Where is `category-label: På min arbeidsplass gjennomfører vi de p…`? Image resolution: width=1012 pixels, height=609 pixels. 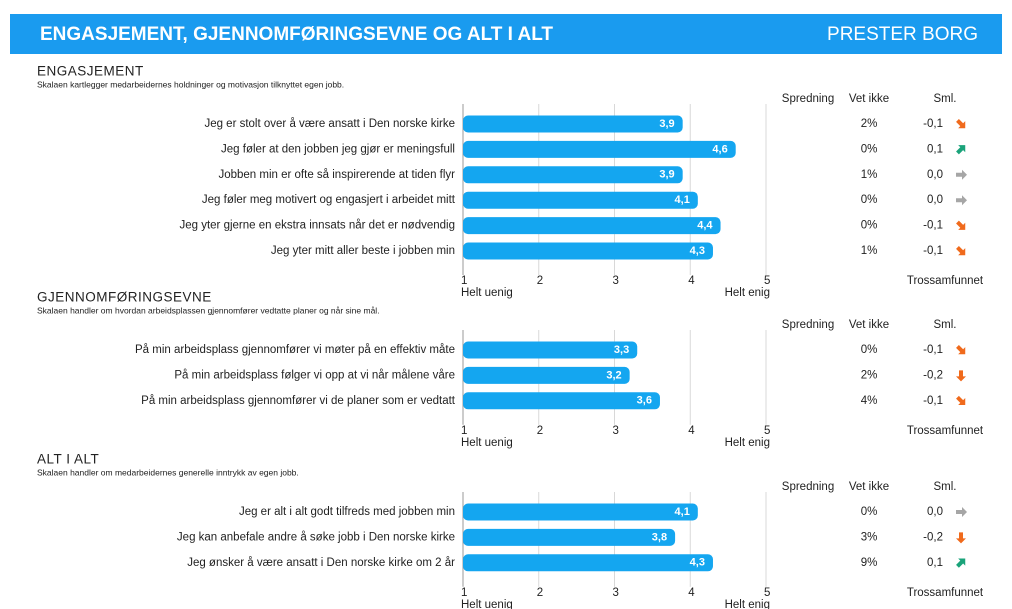
category-label: På min arbeidsplass gjennomfører vi de p… is located at coordinates (298, 401).